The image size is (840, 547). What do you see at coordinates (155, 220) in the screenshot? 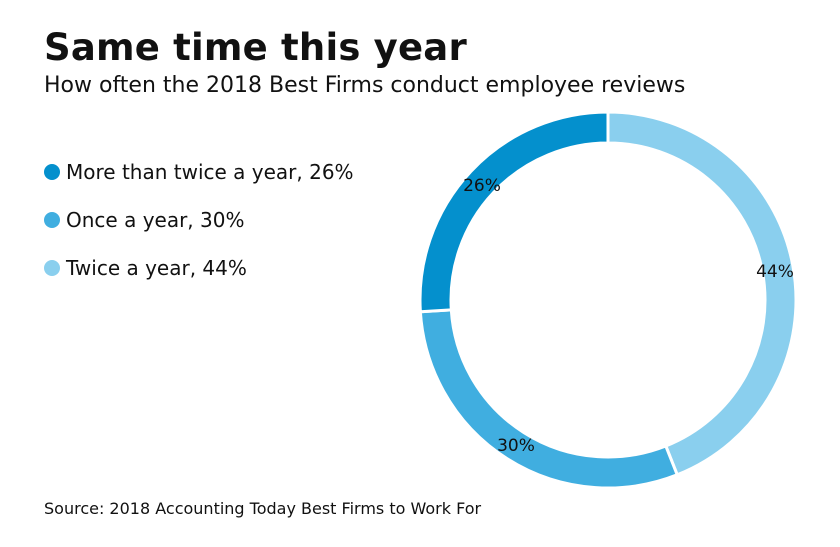
I see `legend-label: Once a year, 30%` at bounding box center [155, 220].